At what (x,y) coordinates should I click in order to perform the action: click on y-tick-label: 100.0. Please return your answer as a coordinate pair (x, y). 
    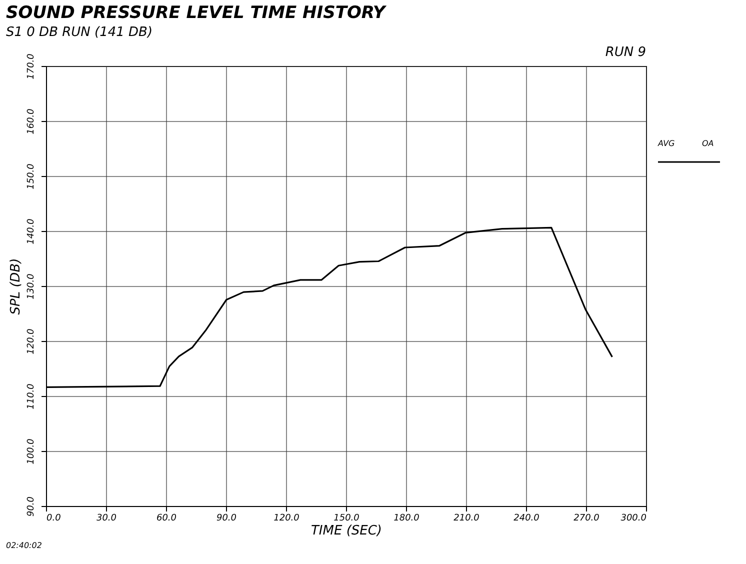
    Looking at the image, I should click on (31, 451).